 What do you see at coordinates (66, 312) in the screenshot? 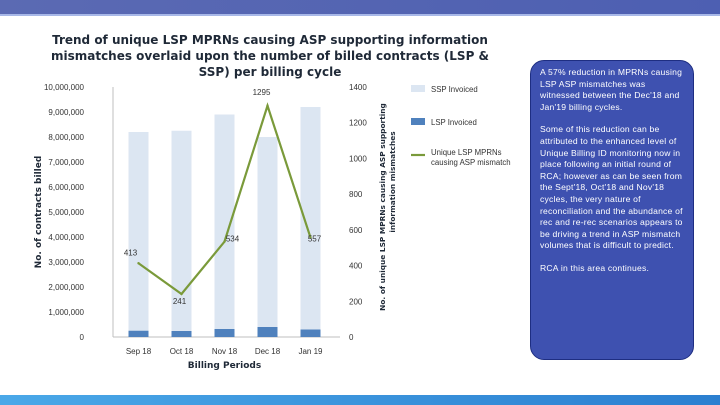
I see `y-tick-label: 1,000,000` at bounding box center [66, 312].